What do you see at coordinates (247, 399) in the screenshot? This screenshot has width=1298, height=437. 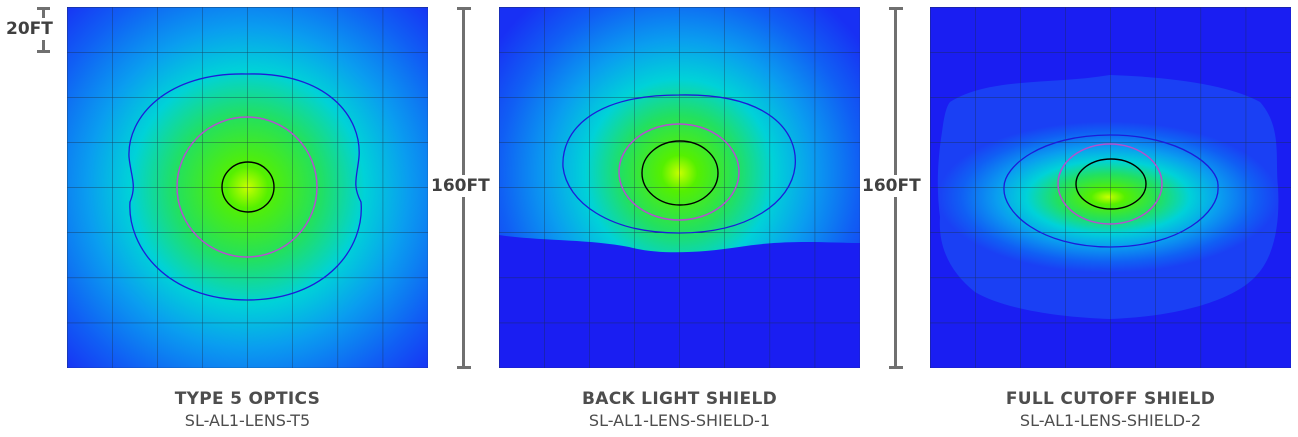 I see `caption-title: TYPE 5 OPTICS` at bounding box center [247, 399].